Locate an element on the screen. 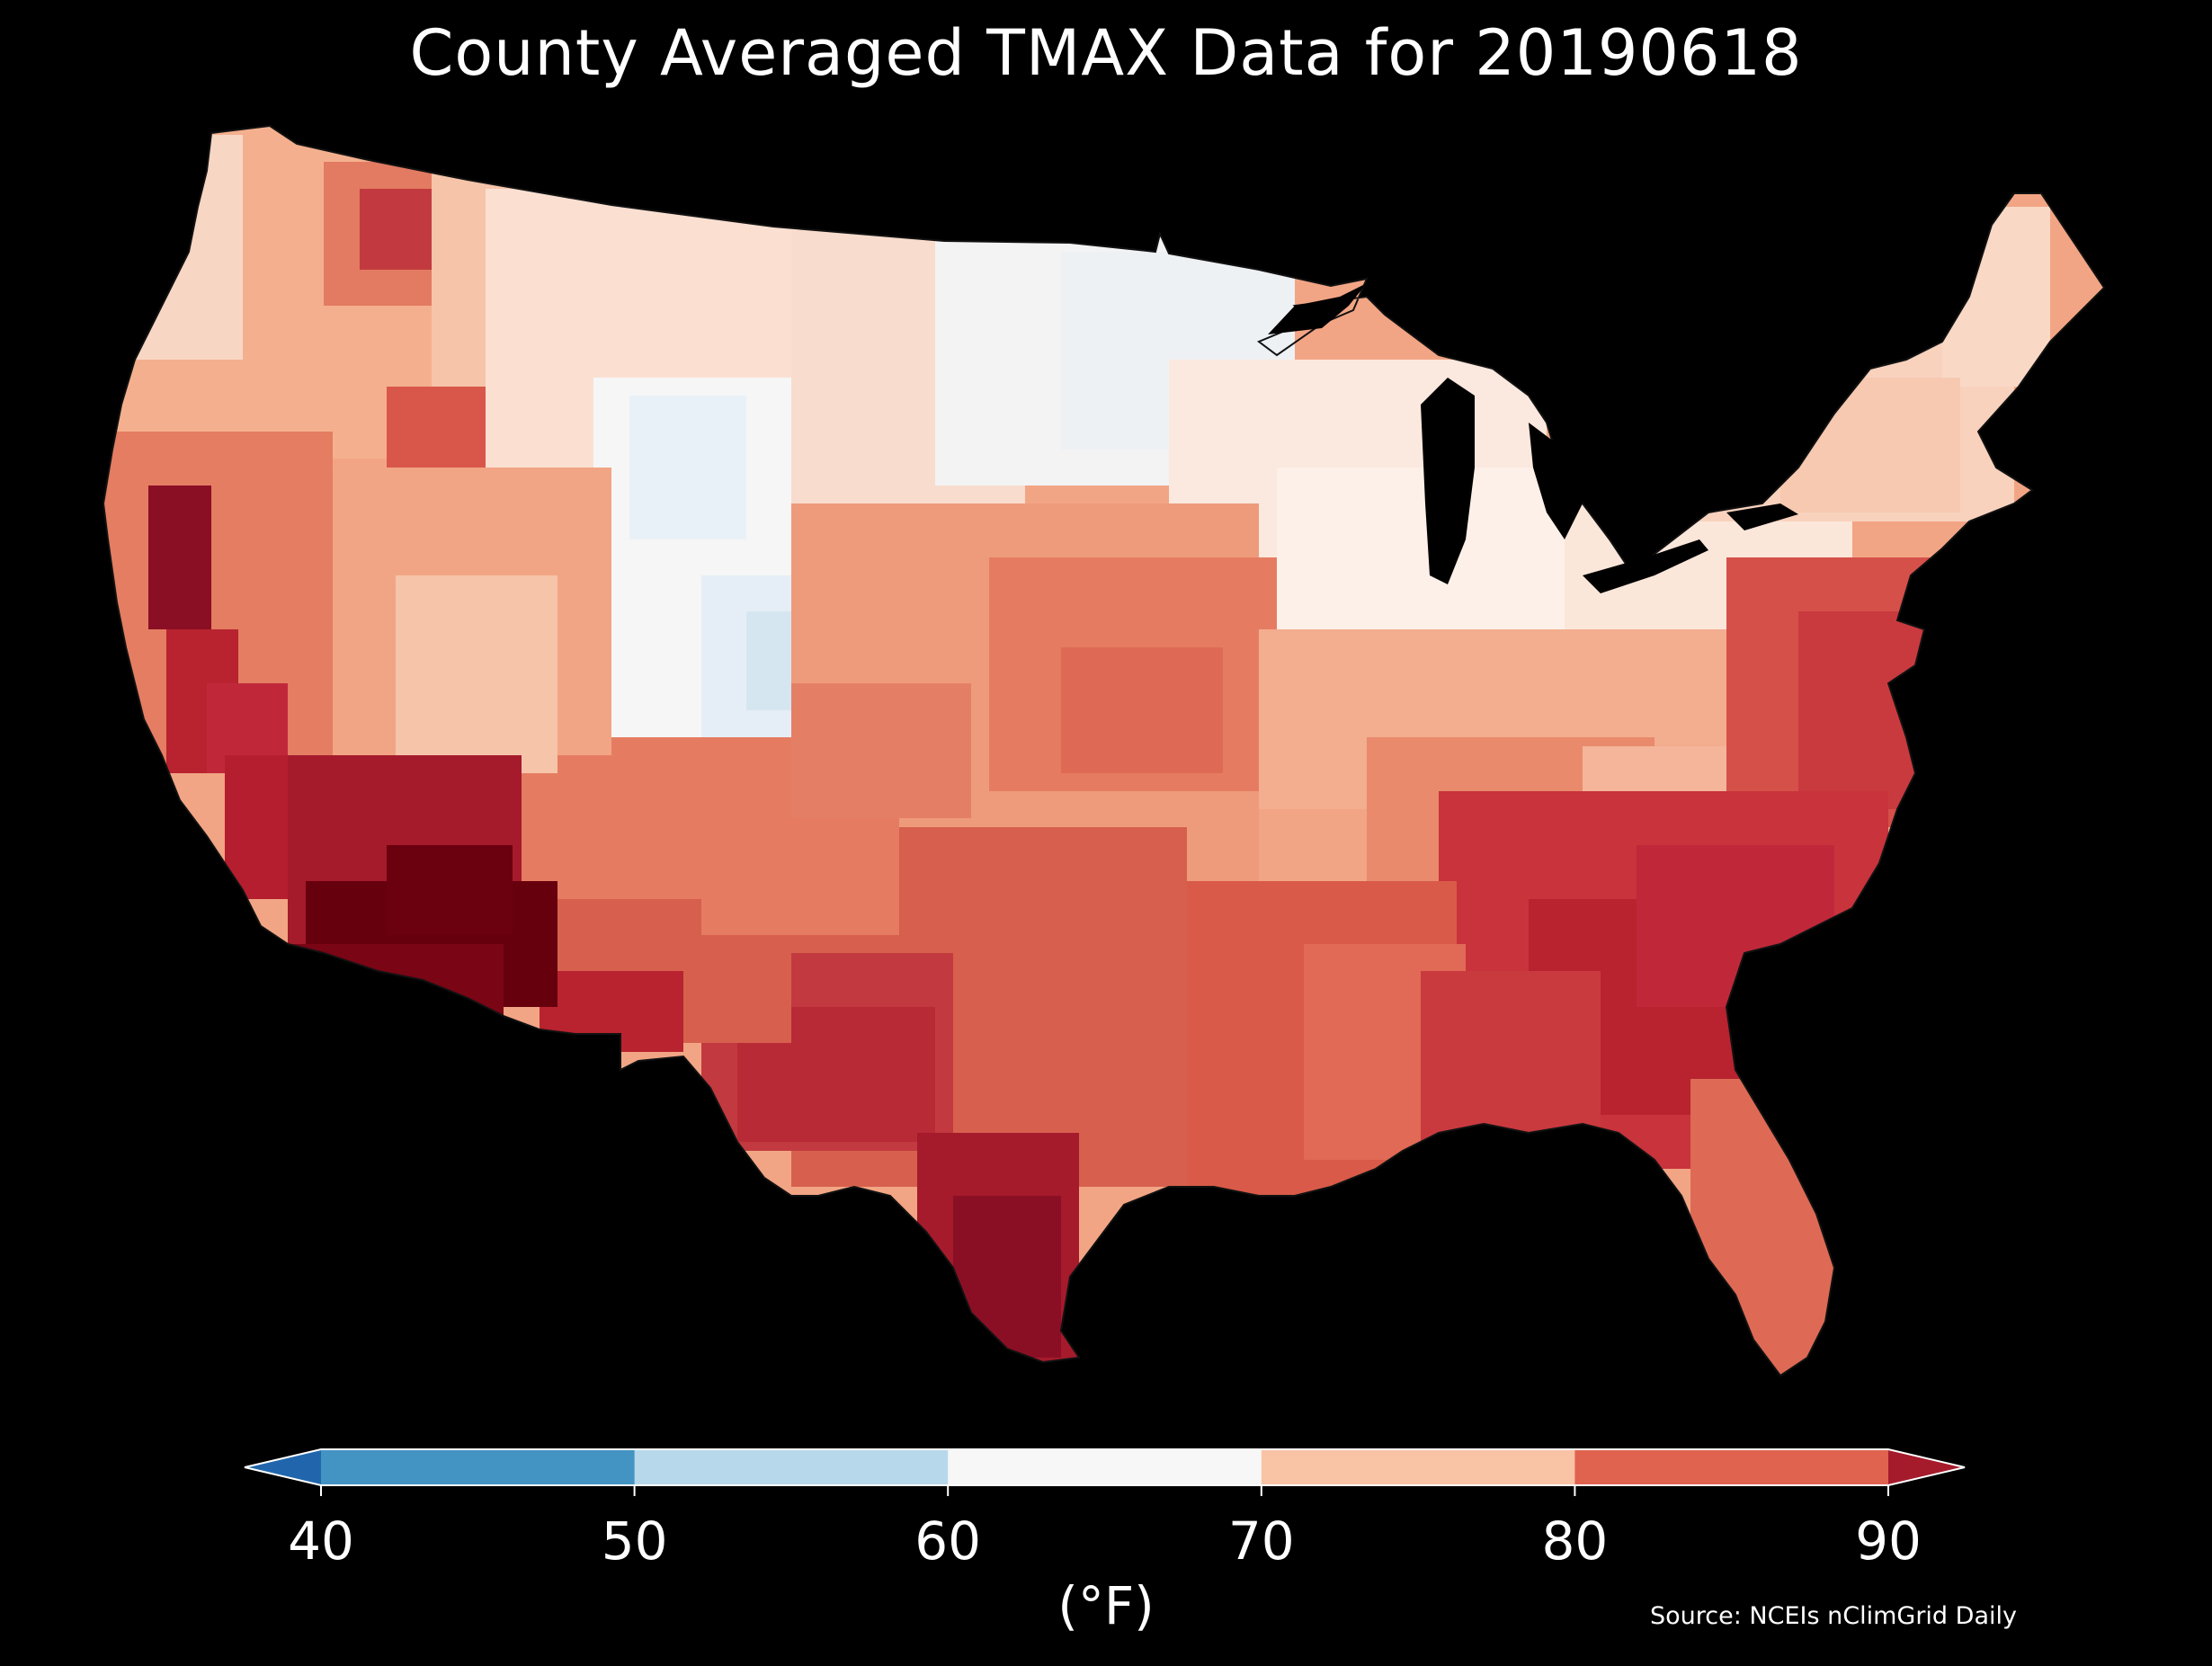 This screenshot has width=2212, height=1666. colorbar-extend-high is located at coordinates (1926, 1467).